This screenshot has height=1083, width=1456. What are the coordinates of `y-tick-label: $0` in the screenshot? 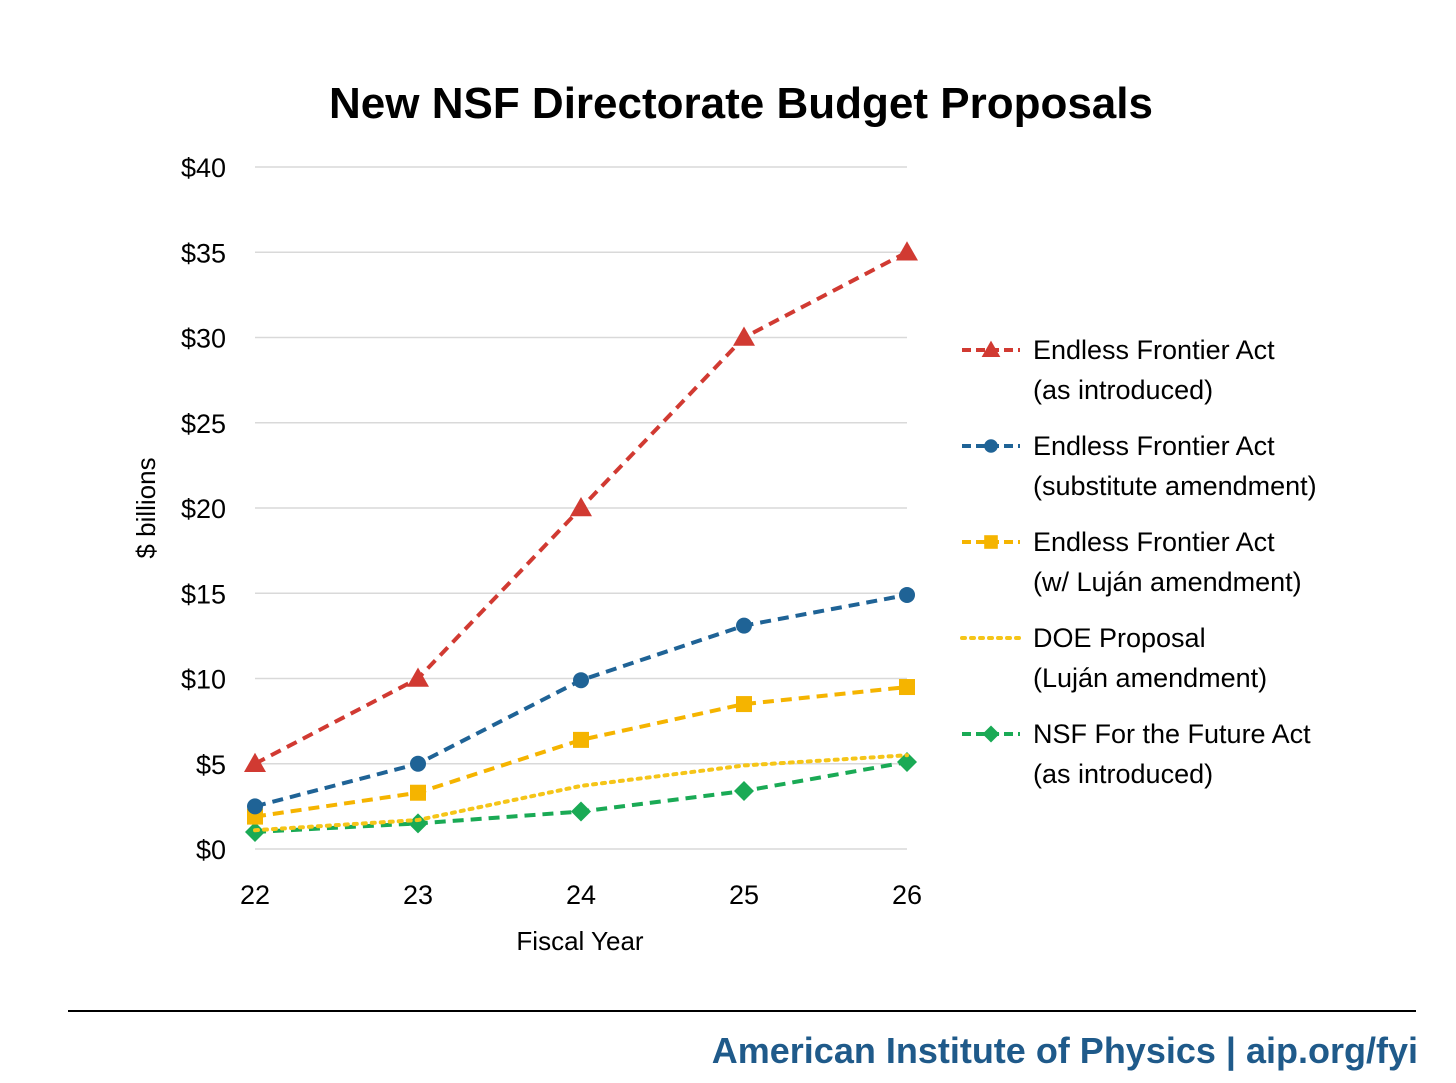 It's located at (211, 850).